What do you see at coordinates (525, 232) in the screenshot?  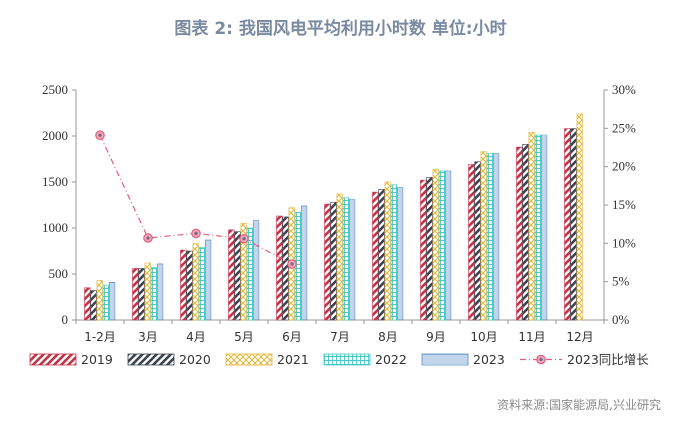 I see `bar-2020-11月` at bounding box center [525, 232].